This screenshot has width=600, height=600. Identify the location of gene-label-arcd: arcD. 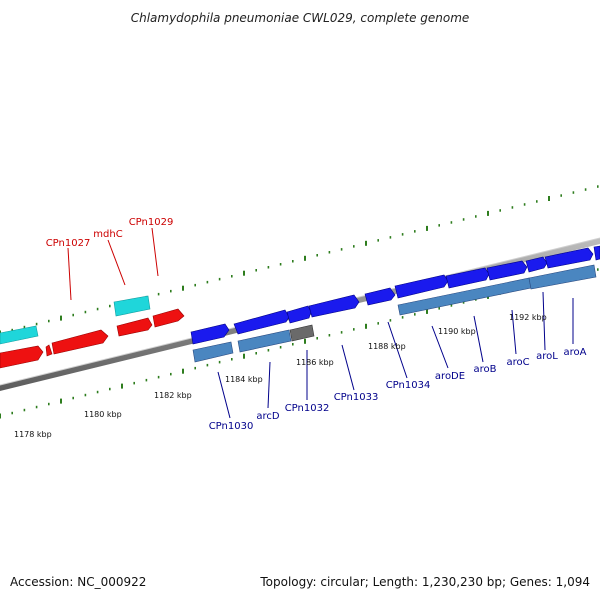
(268, 416).